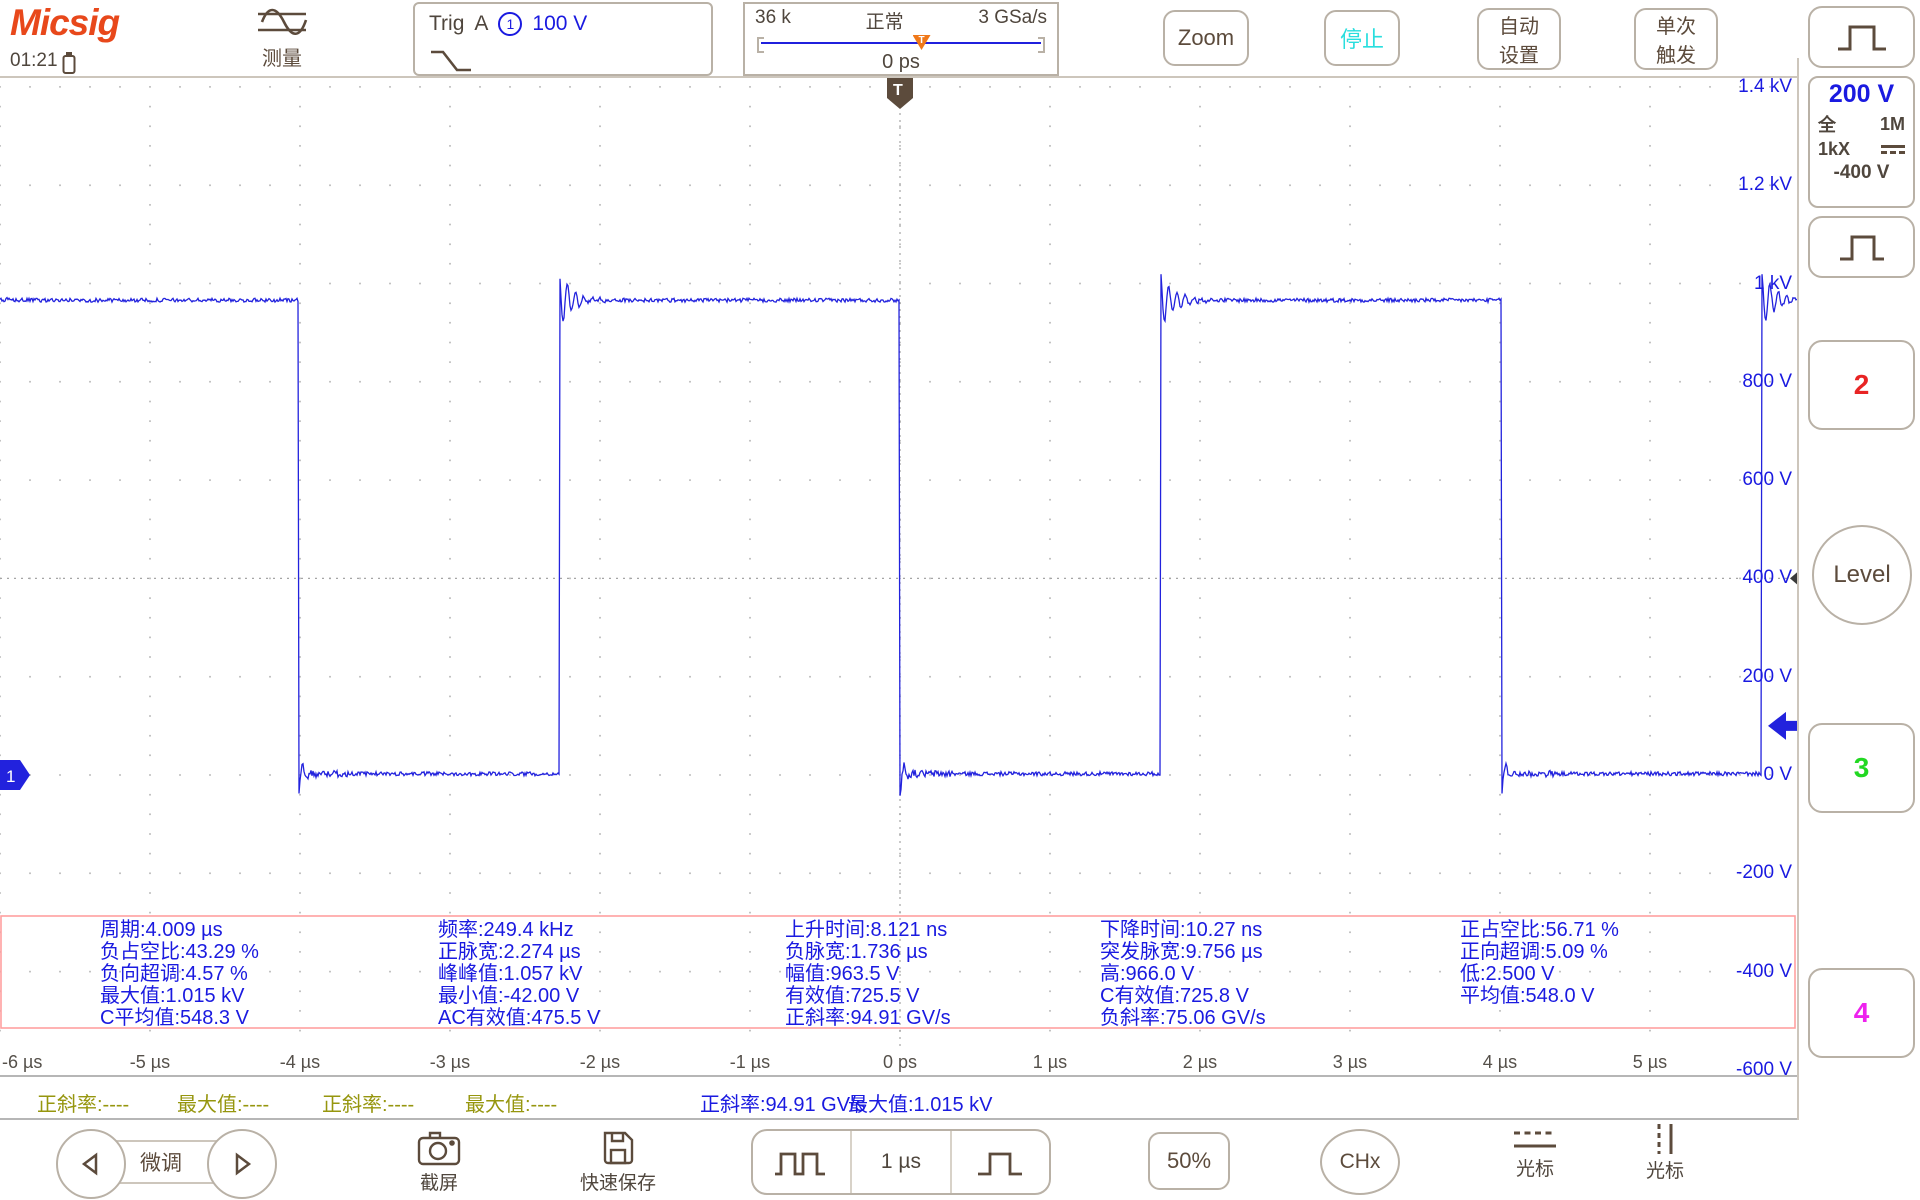  I want to click on y-axis-label: -200 V, so click(1764, 873).